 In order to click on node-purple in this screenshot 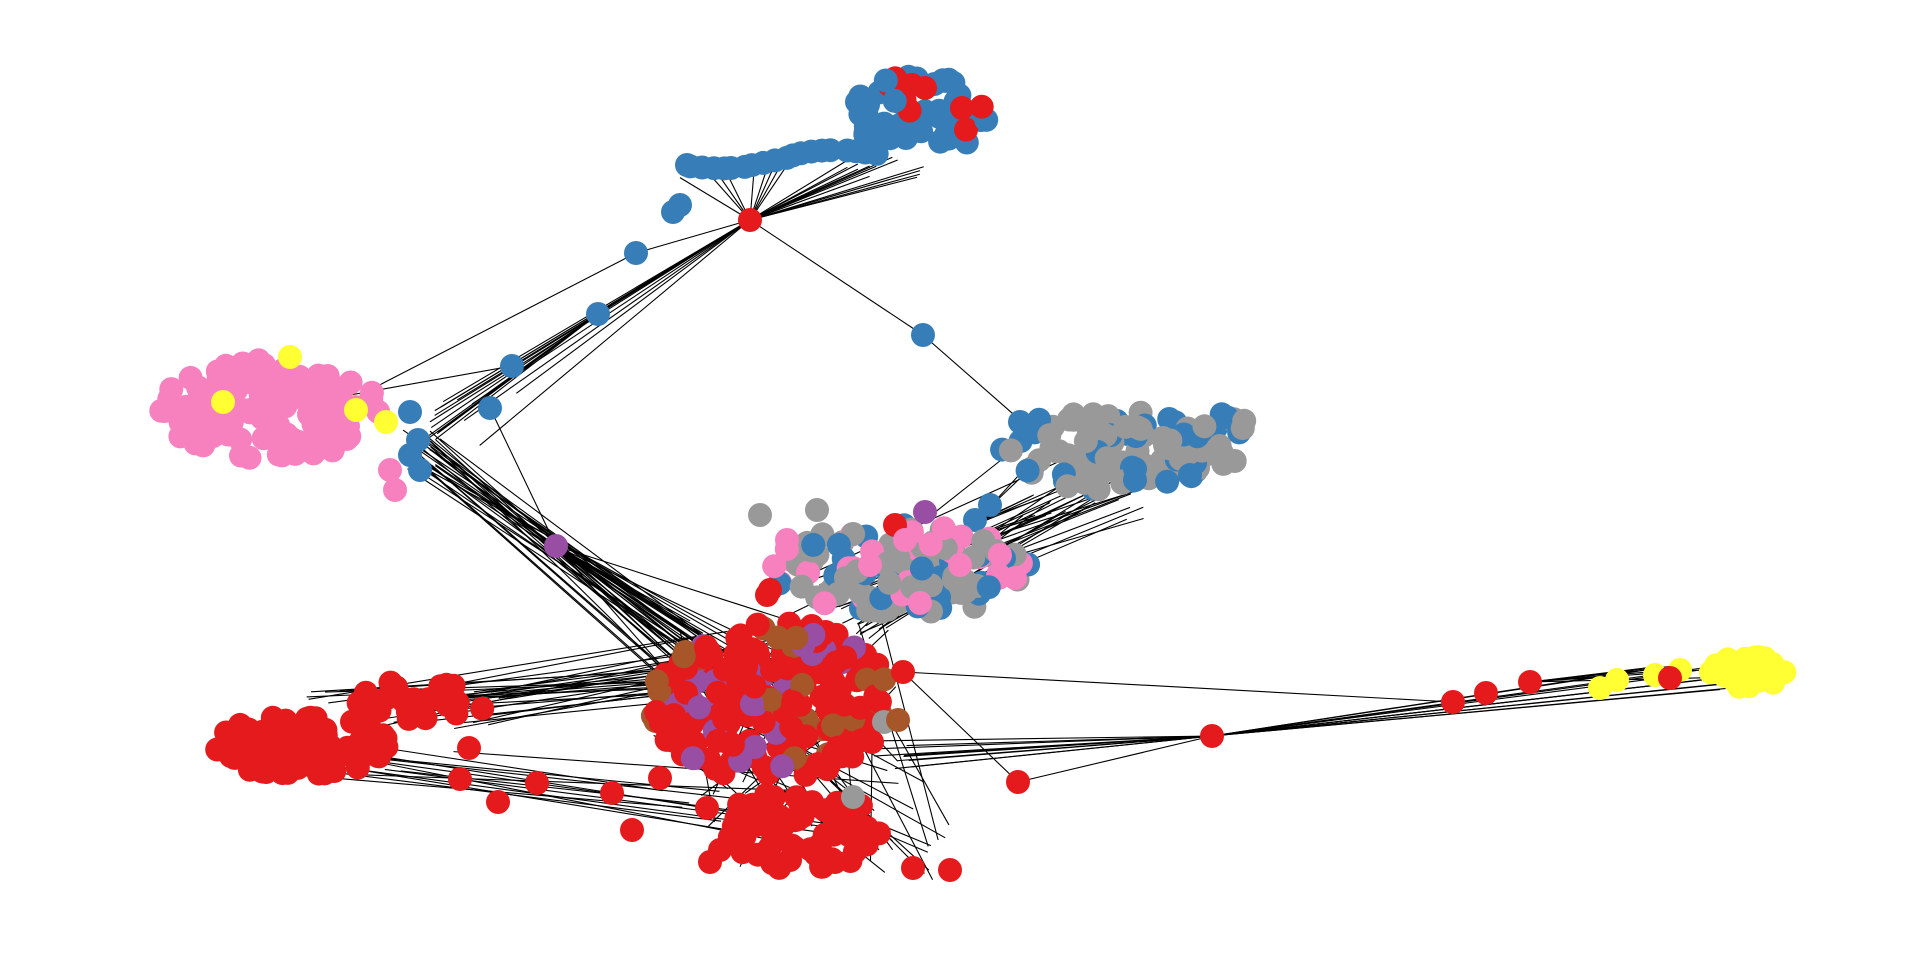, I will do `click(782, 766)`.